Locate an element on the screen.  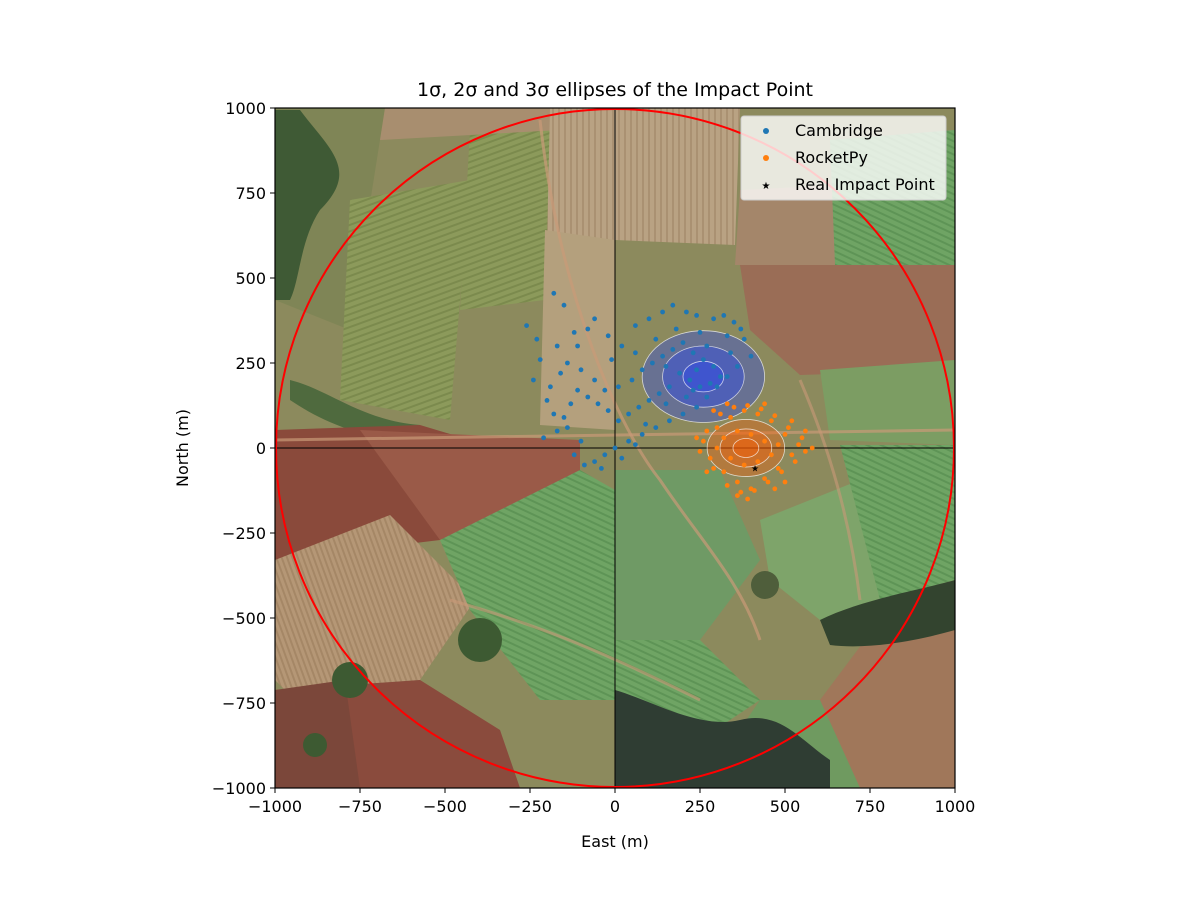
legend: Cambridge RocketPy ★ Real Impact Point is located at coordinates (843, 158).